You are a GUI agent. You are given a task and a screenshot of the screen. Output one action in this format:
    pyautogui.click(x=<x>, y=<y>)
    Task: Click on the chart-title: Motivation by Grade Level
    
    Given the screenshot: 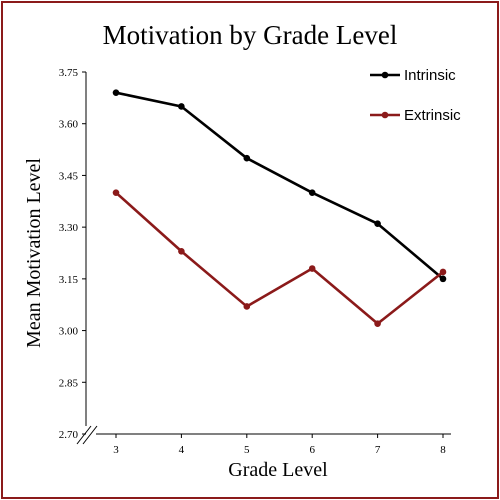 What is the action you would take?
    pyautogui.click(x=250, y=35)
    